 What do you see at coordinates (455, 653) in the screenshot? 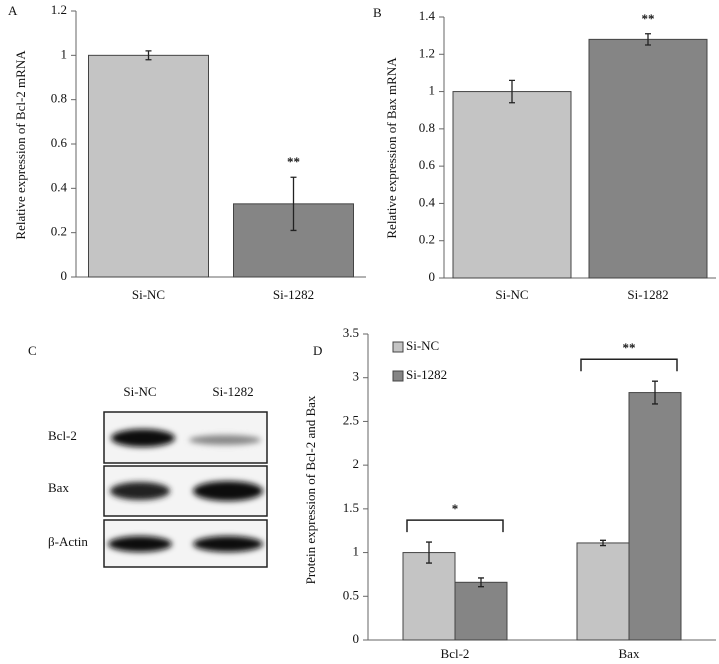
I see `x-tick-label: Bcl-2` at bounding box center [455, 653].